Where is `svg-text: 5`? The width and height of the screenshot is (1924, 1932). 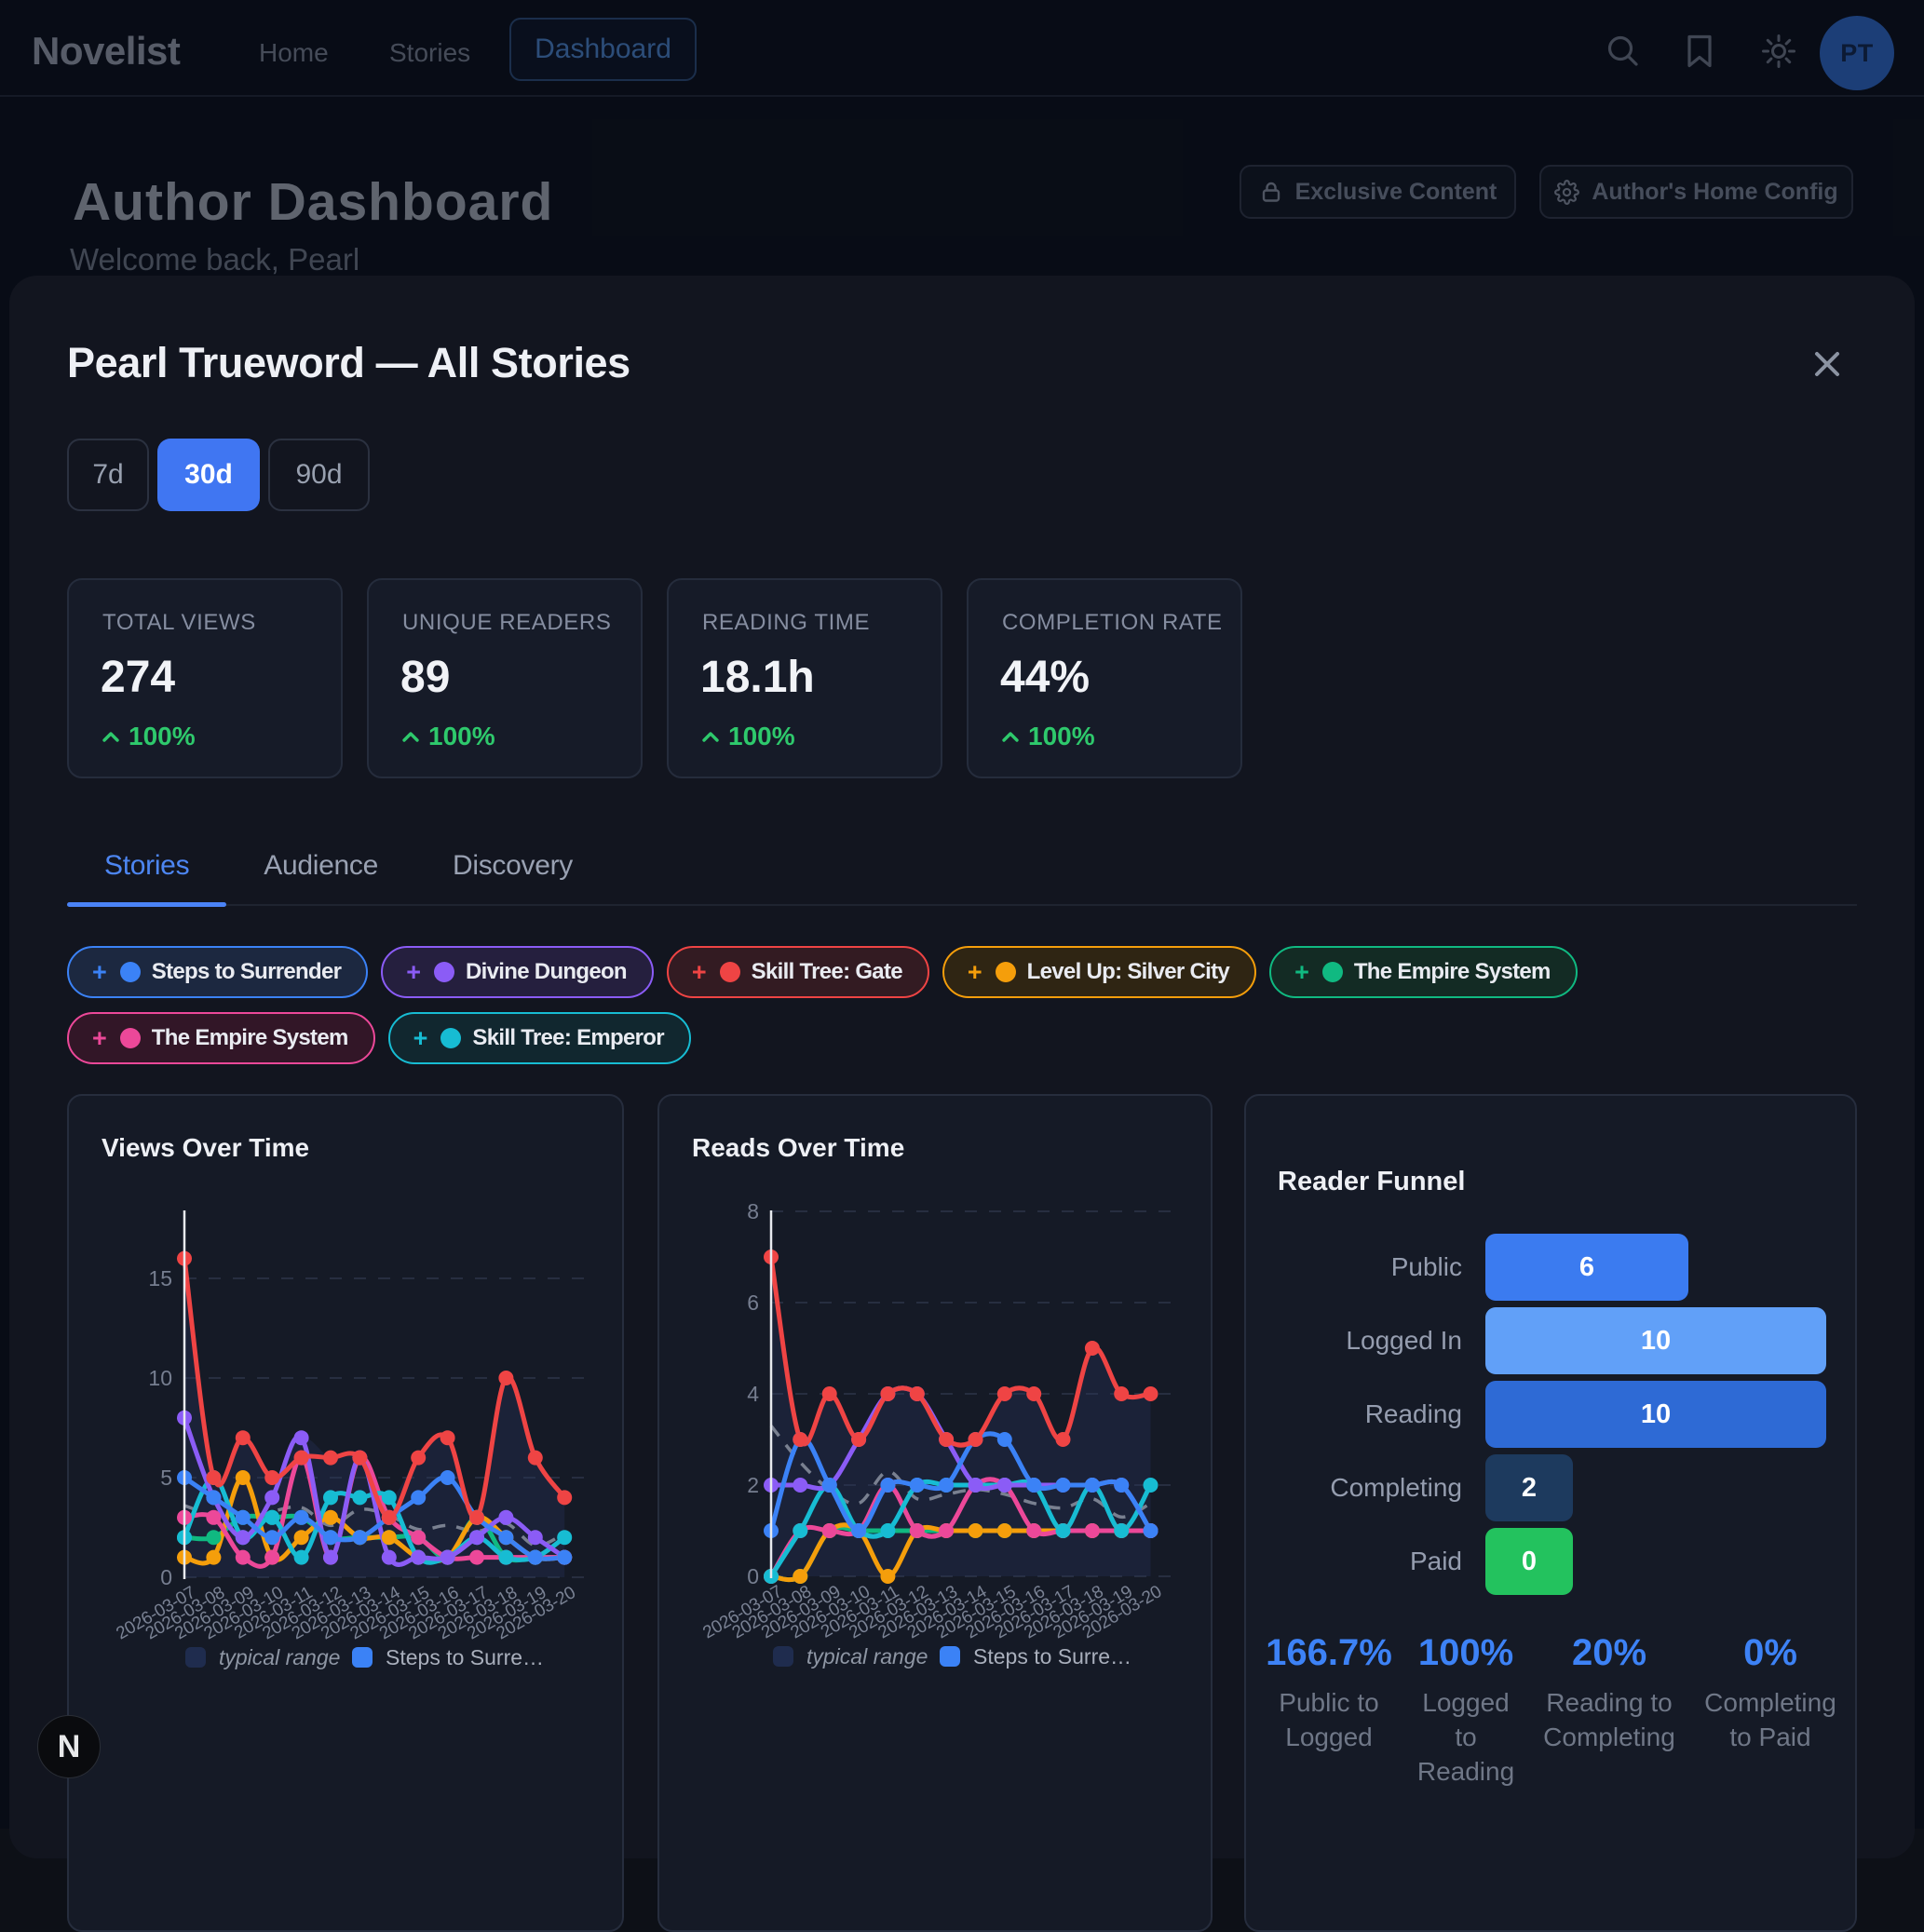 svg-text: 5 is located at coordinates (166, 1478).